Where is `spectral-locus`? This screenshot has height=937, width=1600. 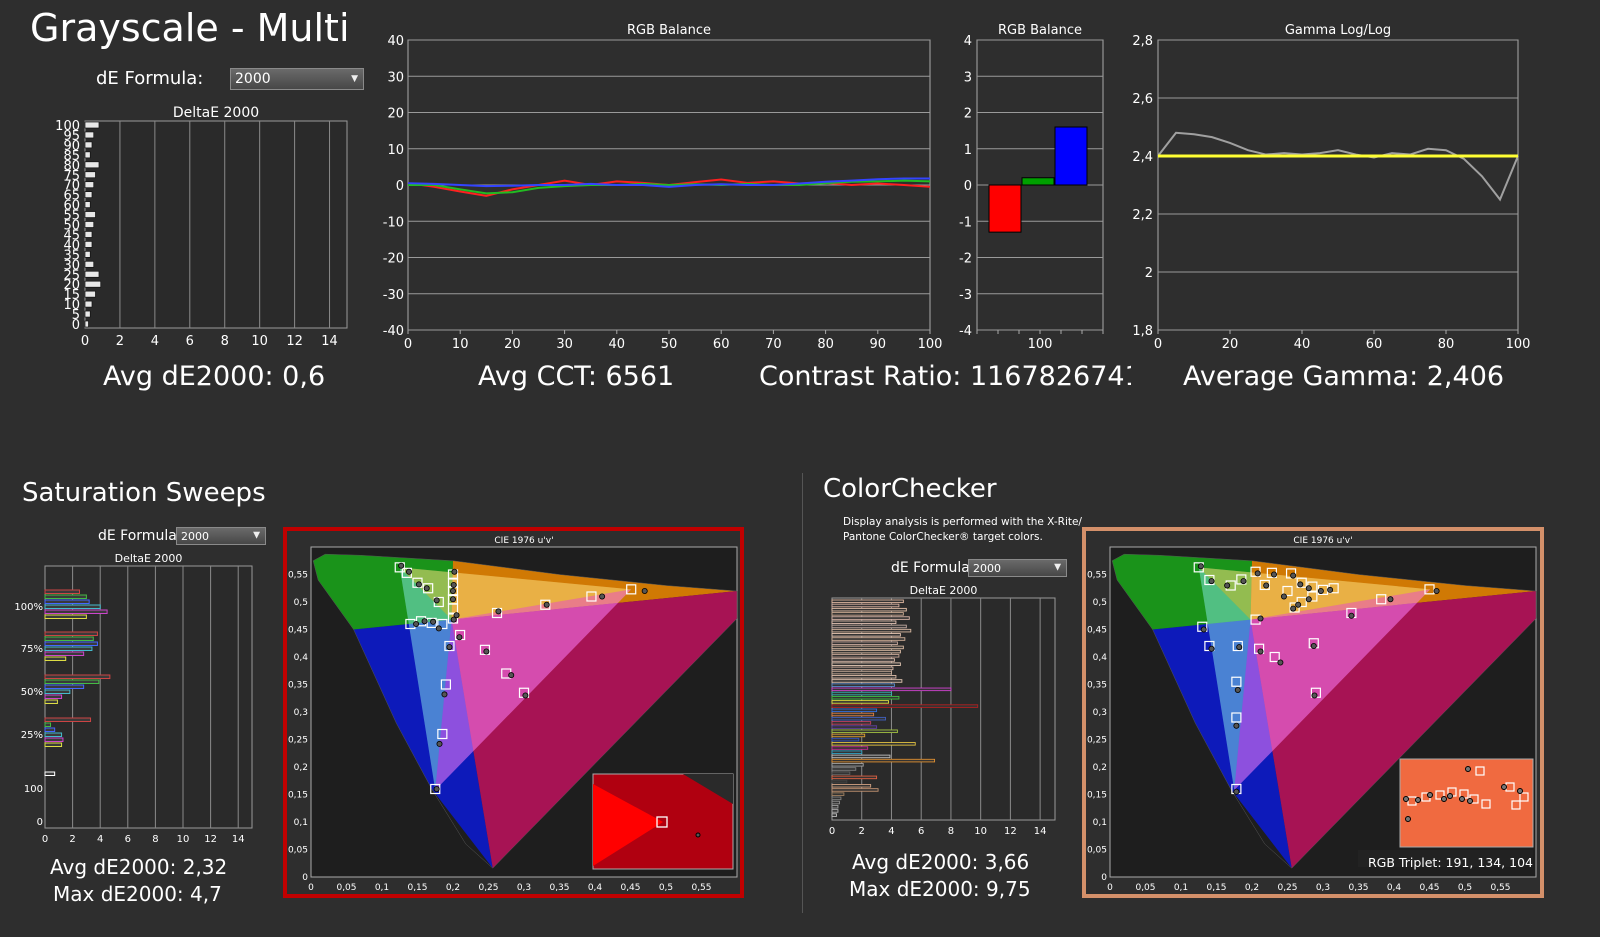 spectral-locus is located at coordinates (1324, 711).